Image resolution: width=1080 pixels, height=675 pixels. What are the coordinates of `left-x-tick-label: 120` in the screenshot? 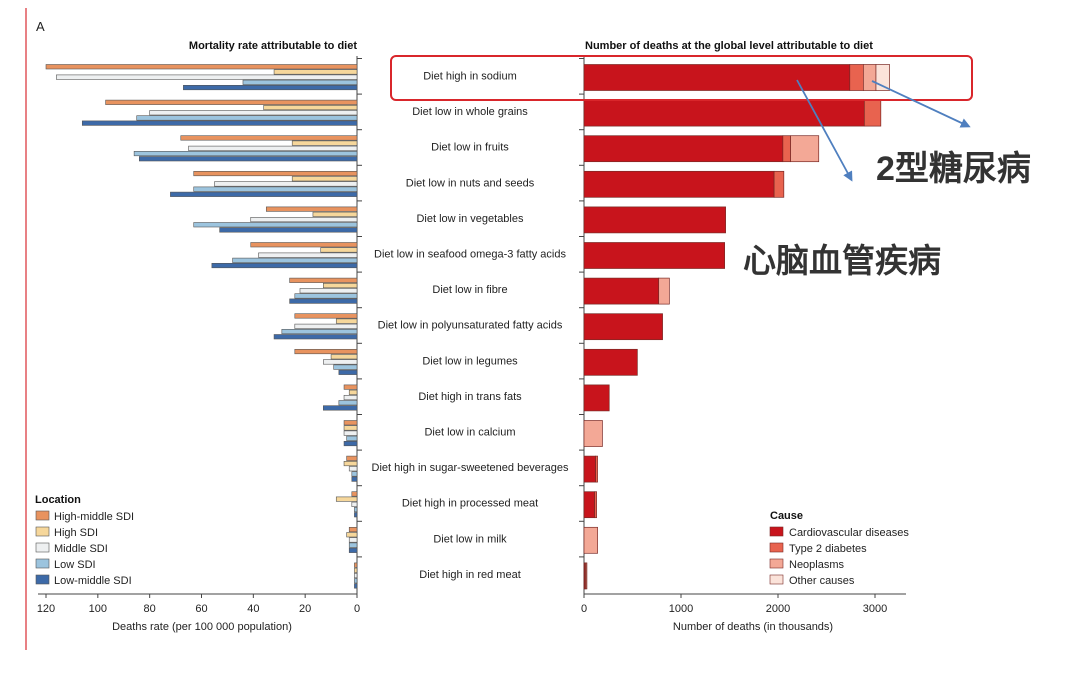 It's located at (46, 609).